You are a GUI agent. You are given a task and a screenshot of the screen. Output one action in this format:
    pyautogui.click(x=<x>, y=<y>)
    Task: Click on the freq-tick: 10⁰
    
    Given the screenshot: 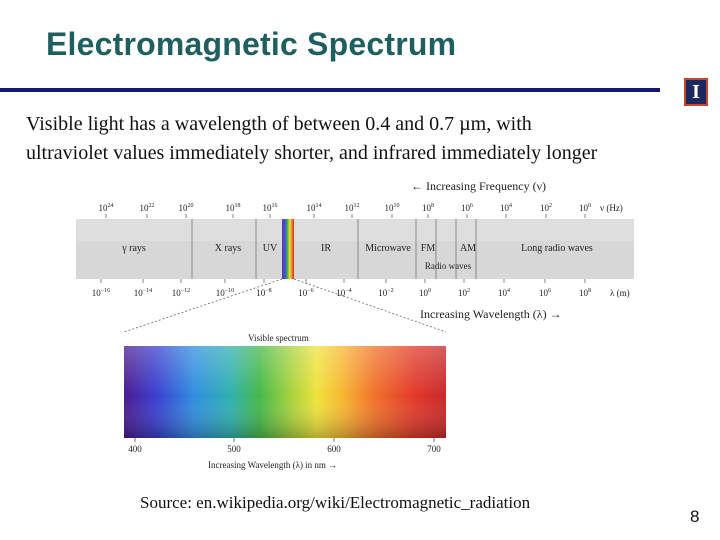 What is the action you would take?
    pyautogui.click(x=585, y=208)
    